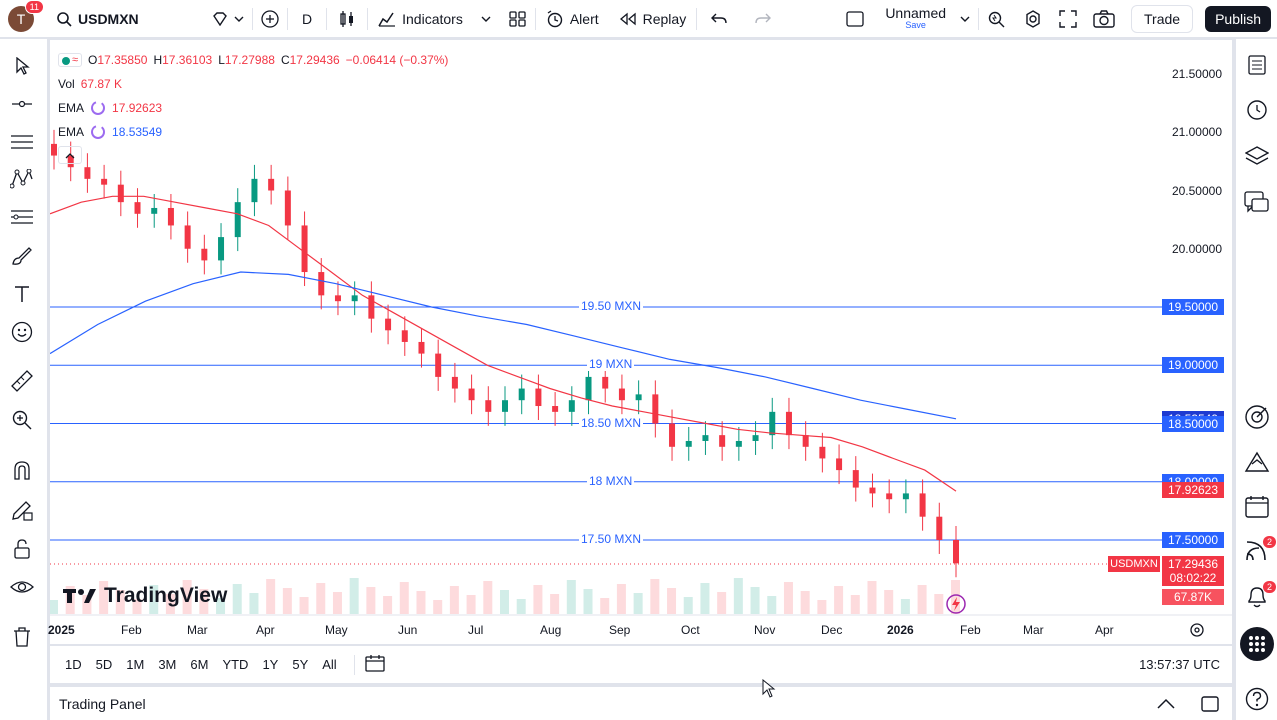  What do you see at coordinates (235, 664) in the screenshot?
I see `range-button-ytd: YTD` at bounding box center [235, 664].